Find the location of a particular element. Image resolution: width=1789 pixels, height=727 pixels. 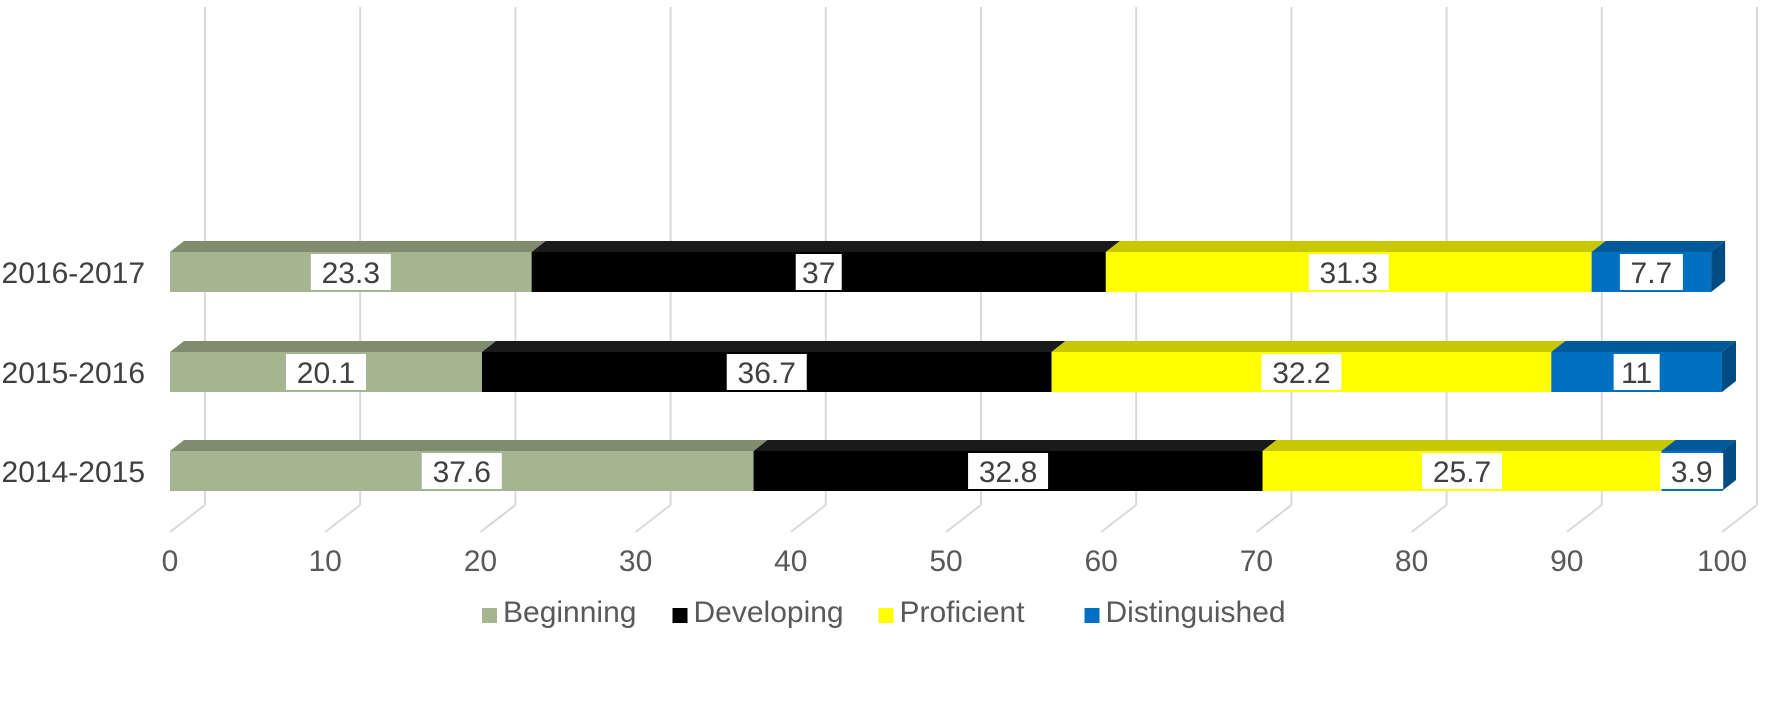

x-tick-label: 10 is located at coordinates (325, 561).